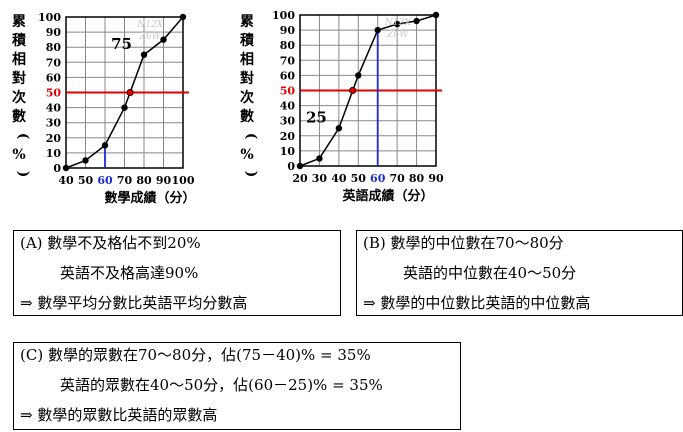 This screenshot has width=683, height=432. I want to click on math-xtick-label: 50, so click(86, 180).